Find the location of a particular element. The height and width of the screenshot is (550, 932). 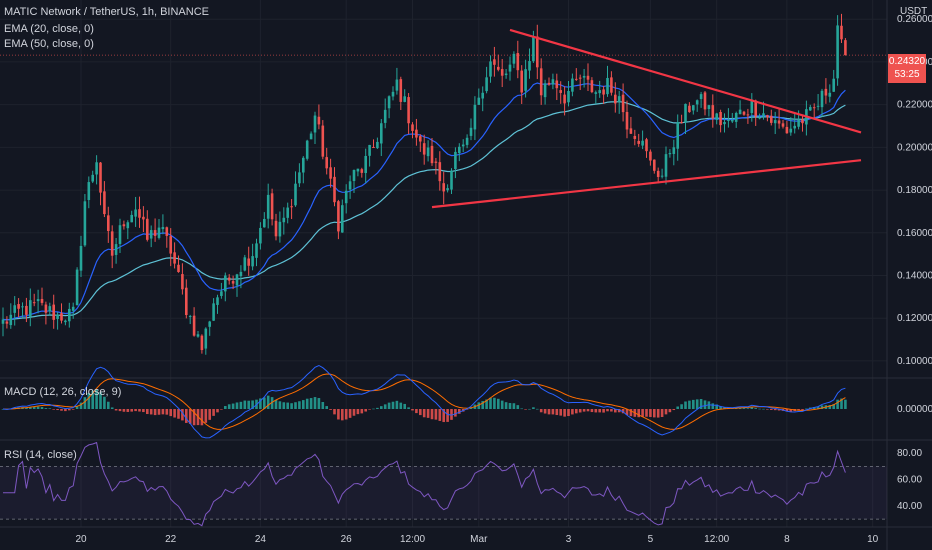

rsi-tick-label: 60.00 is located at coordinates (909, 480).